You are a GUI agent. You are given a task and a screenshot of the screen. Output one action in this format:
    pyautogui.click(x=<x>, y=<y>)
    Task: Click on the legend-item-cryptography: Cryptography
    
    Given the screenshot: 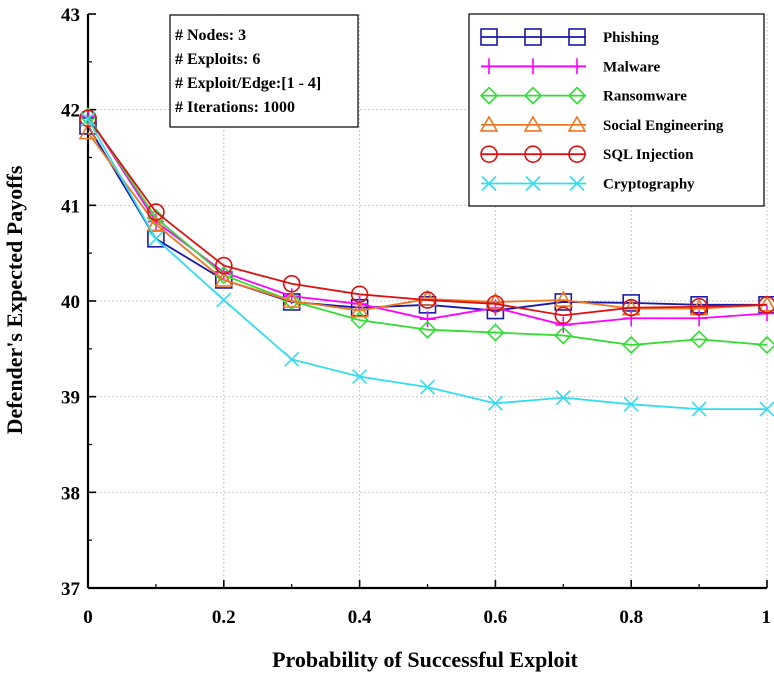 What is the action you would take?
    pyautogui.click(x=588, y=184)
    